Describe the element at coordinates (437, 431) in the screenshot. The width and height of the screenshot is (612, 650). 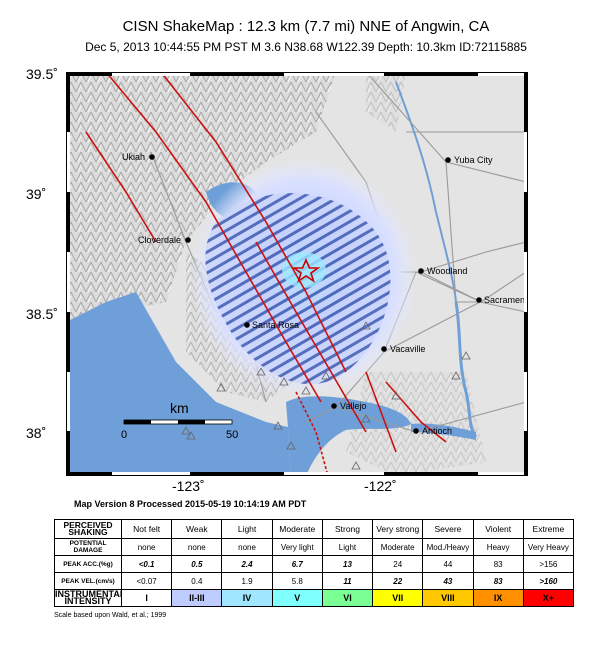
I see `city-label-antioch: Antioch` at that location.